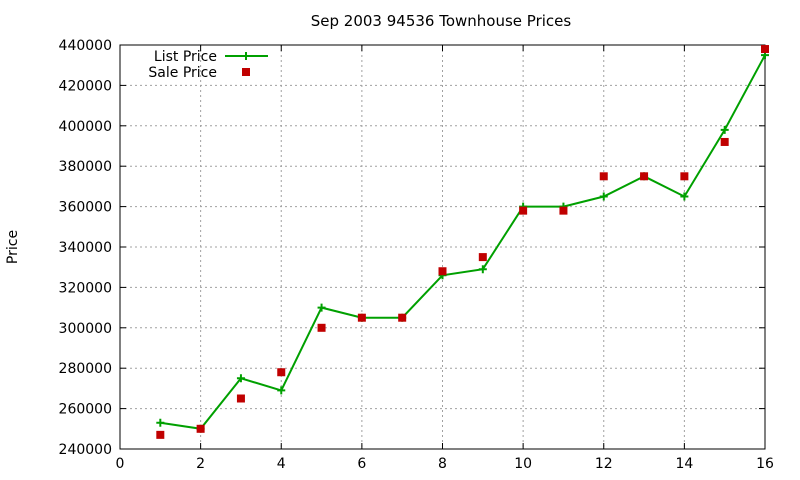 This screenshot has width=800, height=480. What do you see at coordinates (85, 329) in the screenshot?
I see `y-tick-label: 300000` at bounding box center [85, 329].